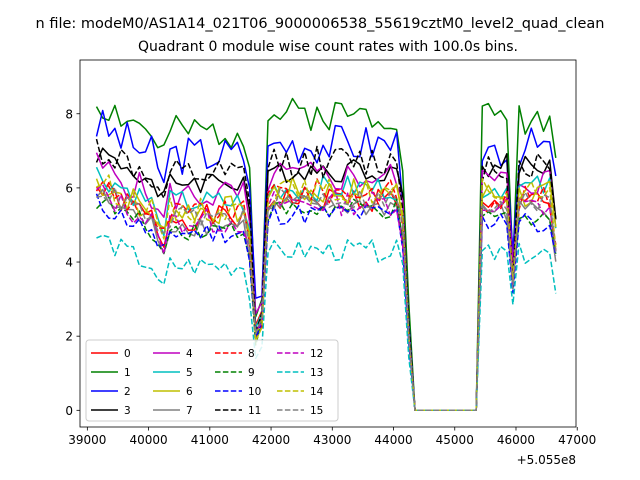  What do you see at coordinates (516, 440) in the screenshot?
I see `x-tick-label: 46000` at bounding box center [516, 440].